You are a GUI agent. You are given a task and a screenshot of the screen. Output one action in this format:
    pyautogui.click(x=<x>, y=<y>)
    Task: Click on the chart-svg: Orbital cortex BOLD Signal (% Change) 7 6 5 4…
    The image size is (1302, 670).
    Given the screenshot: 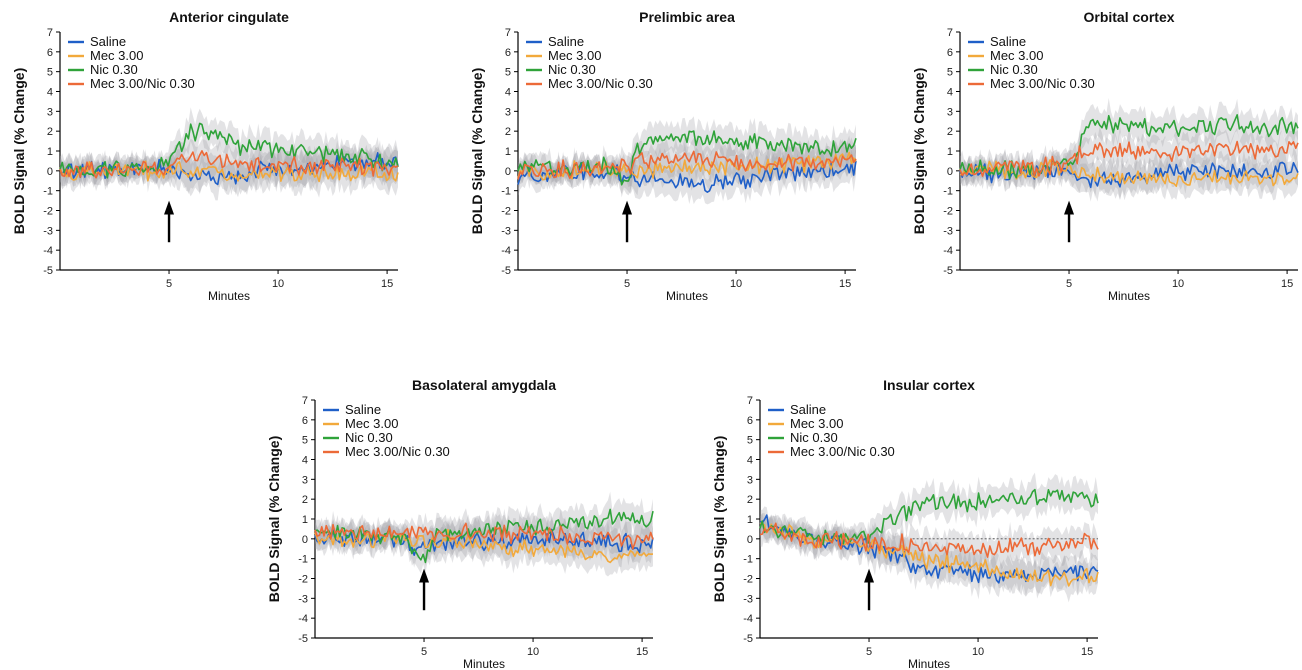 What is the action you would take?
    pyautogui.click(x=1105, y=156)
    